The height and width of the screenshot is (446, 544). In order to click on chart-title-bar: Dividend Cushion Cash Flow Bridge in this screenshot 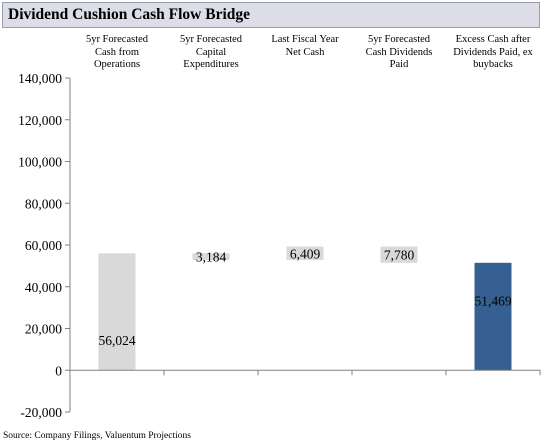, I will do `click(271, 15)`.